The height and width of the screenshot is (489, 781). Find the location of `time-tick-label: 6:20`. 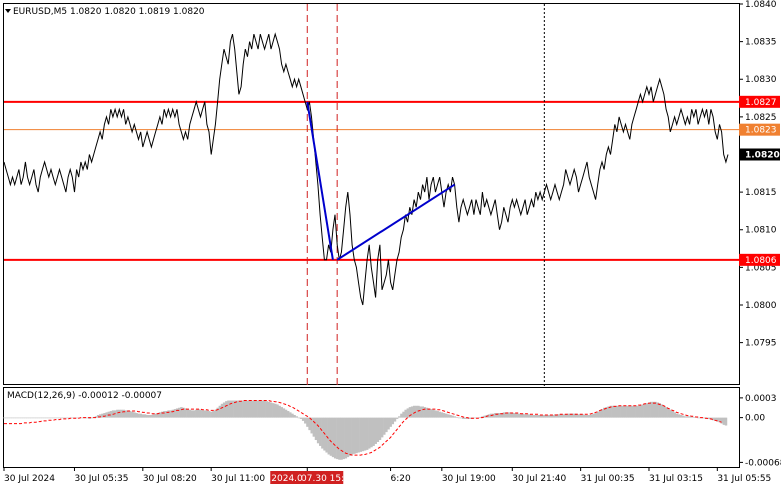

time-tick-label: 6:20 is located at coordinates (401, 479).